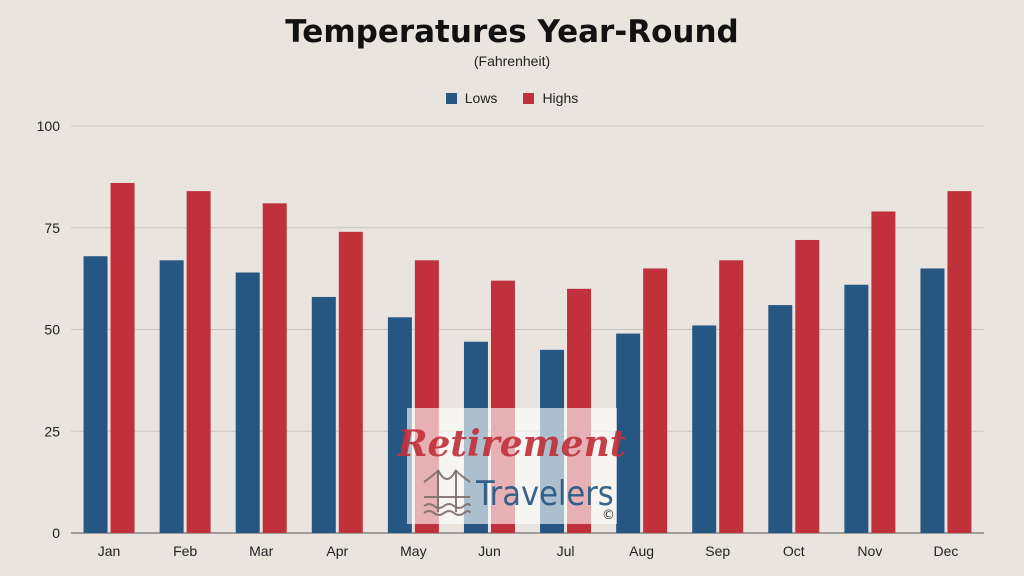 The height and width of the screenshot is (576, 1024). What do you see at coordinates (109, 551) in the screenshot?
I see `x-tick-label: Jan` at bounding box center [109, 551].